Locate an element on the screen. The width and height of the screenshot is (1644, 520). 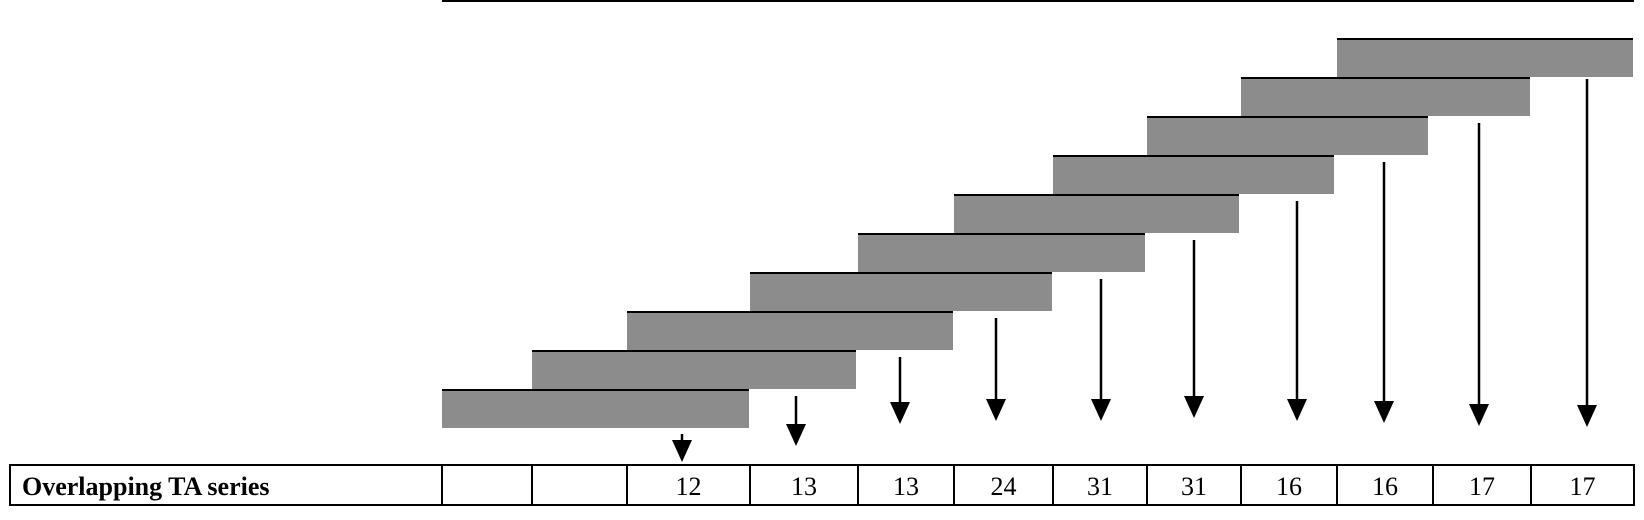
table-cell-3: 12 is located at coordinates (689, 486).